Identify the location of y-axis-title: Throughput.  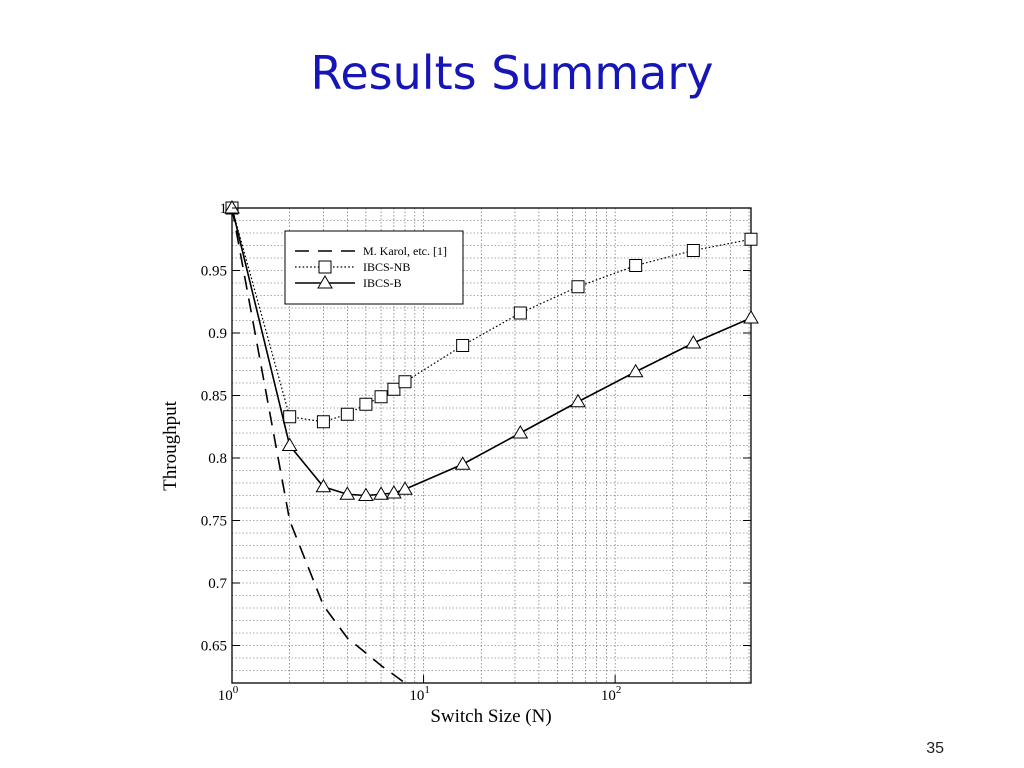
(170, 445).